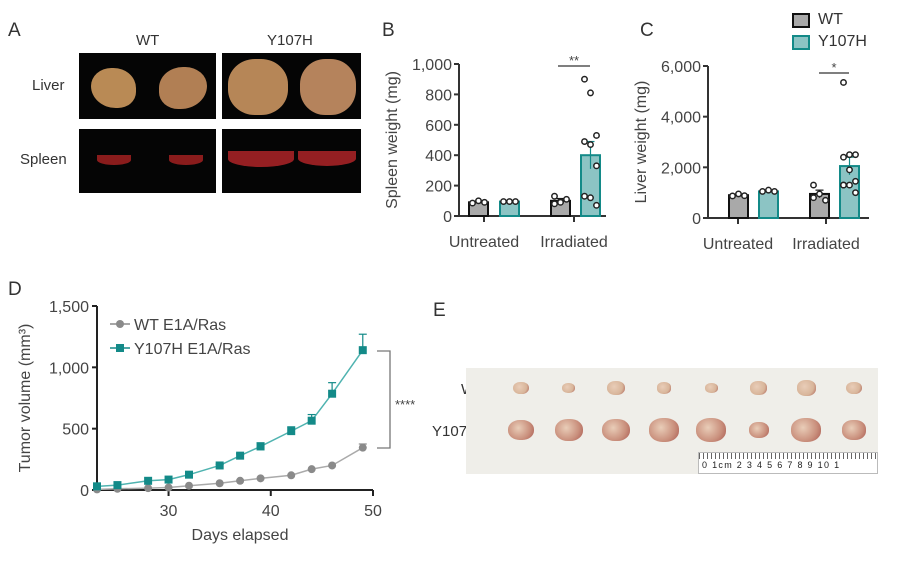  Describe the element at coordinates (833, 67) in the screenshot. I see `significance-label: *` at that location.